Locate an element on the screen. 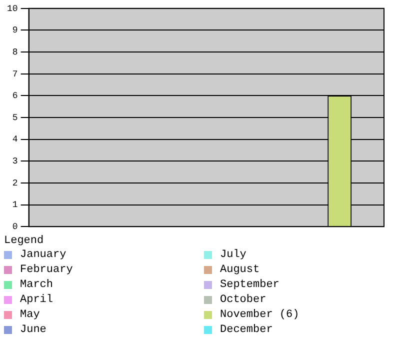 The width and height of the screenshot is (400, 350). y-tick-label: 8 is located at coordinates (15, 52).